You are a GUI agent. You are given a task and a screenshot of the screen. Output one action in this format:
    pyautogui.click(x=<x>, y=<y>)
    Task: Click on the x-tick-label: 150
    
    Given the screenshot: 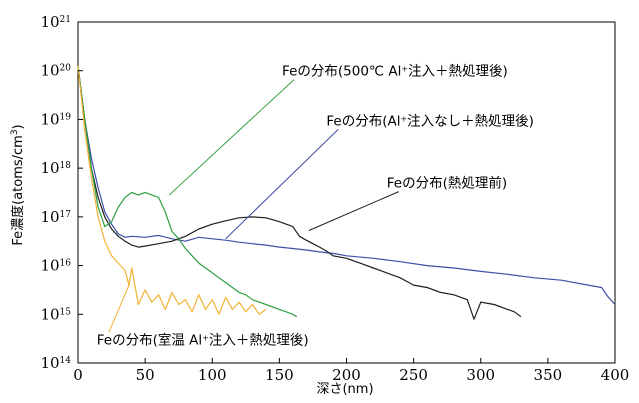 What is the action you would take?
    pyautogui.click(x=279, y=375)
    